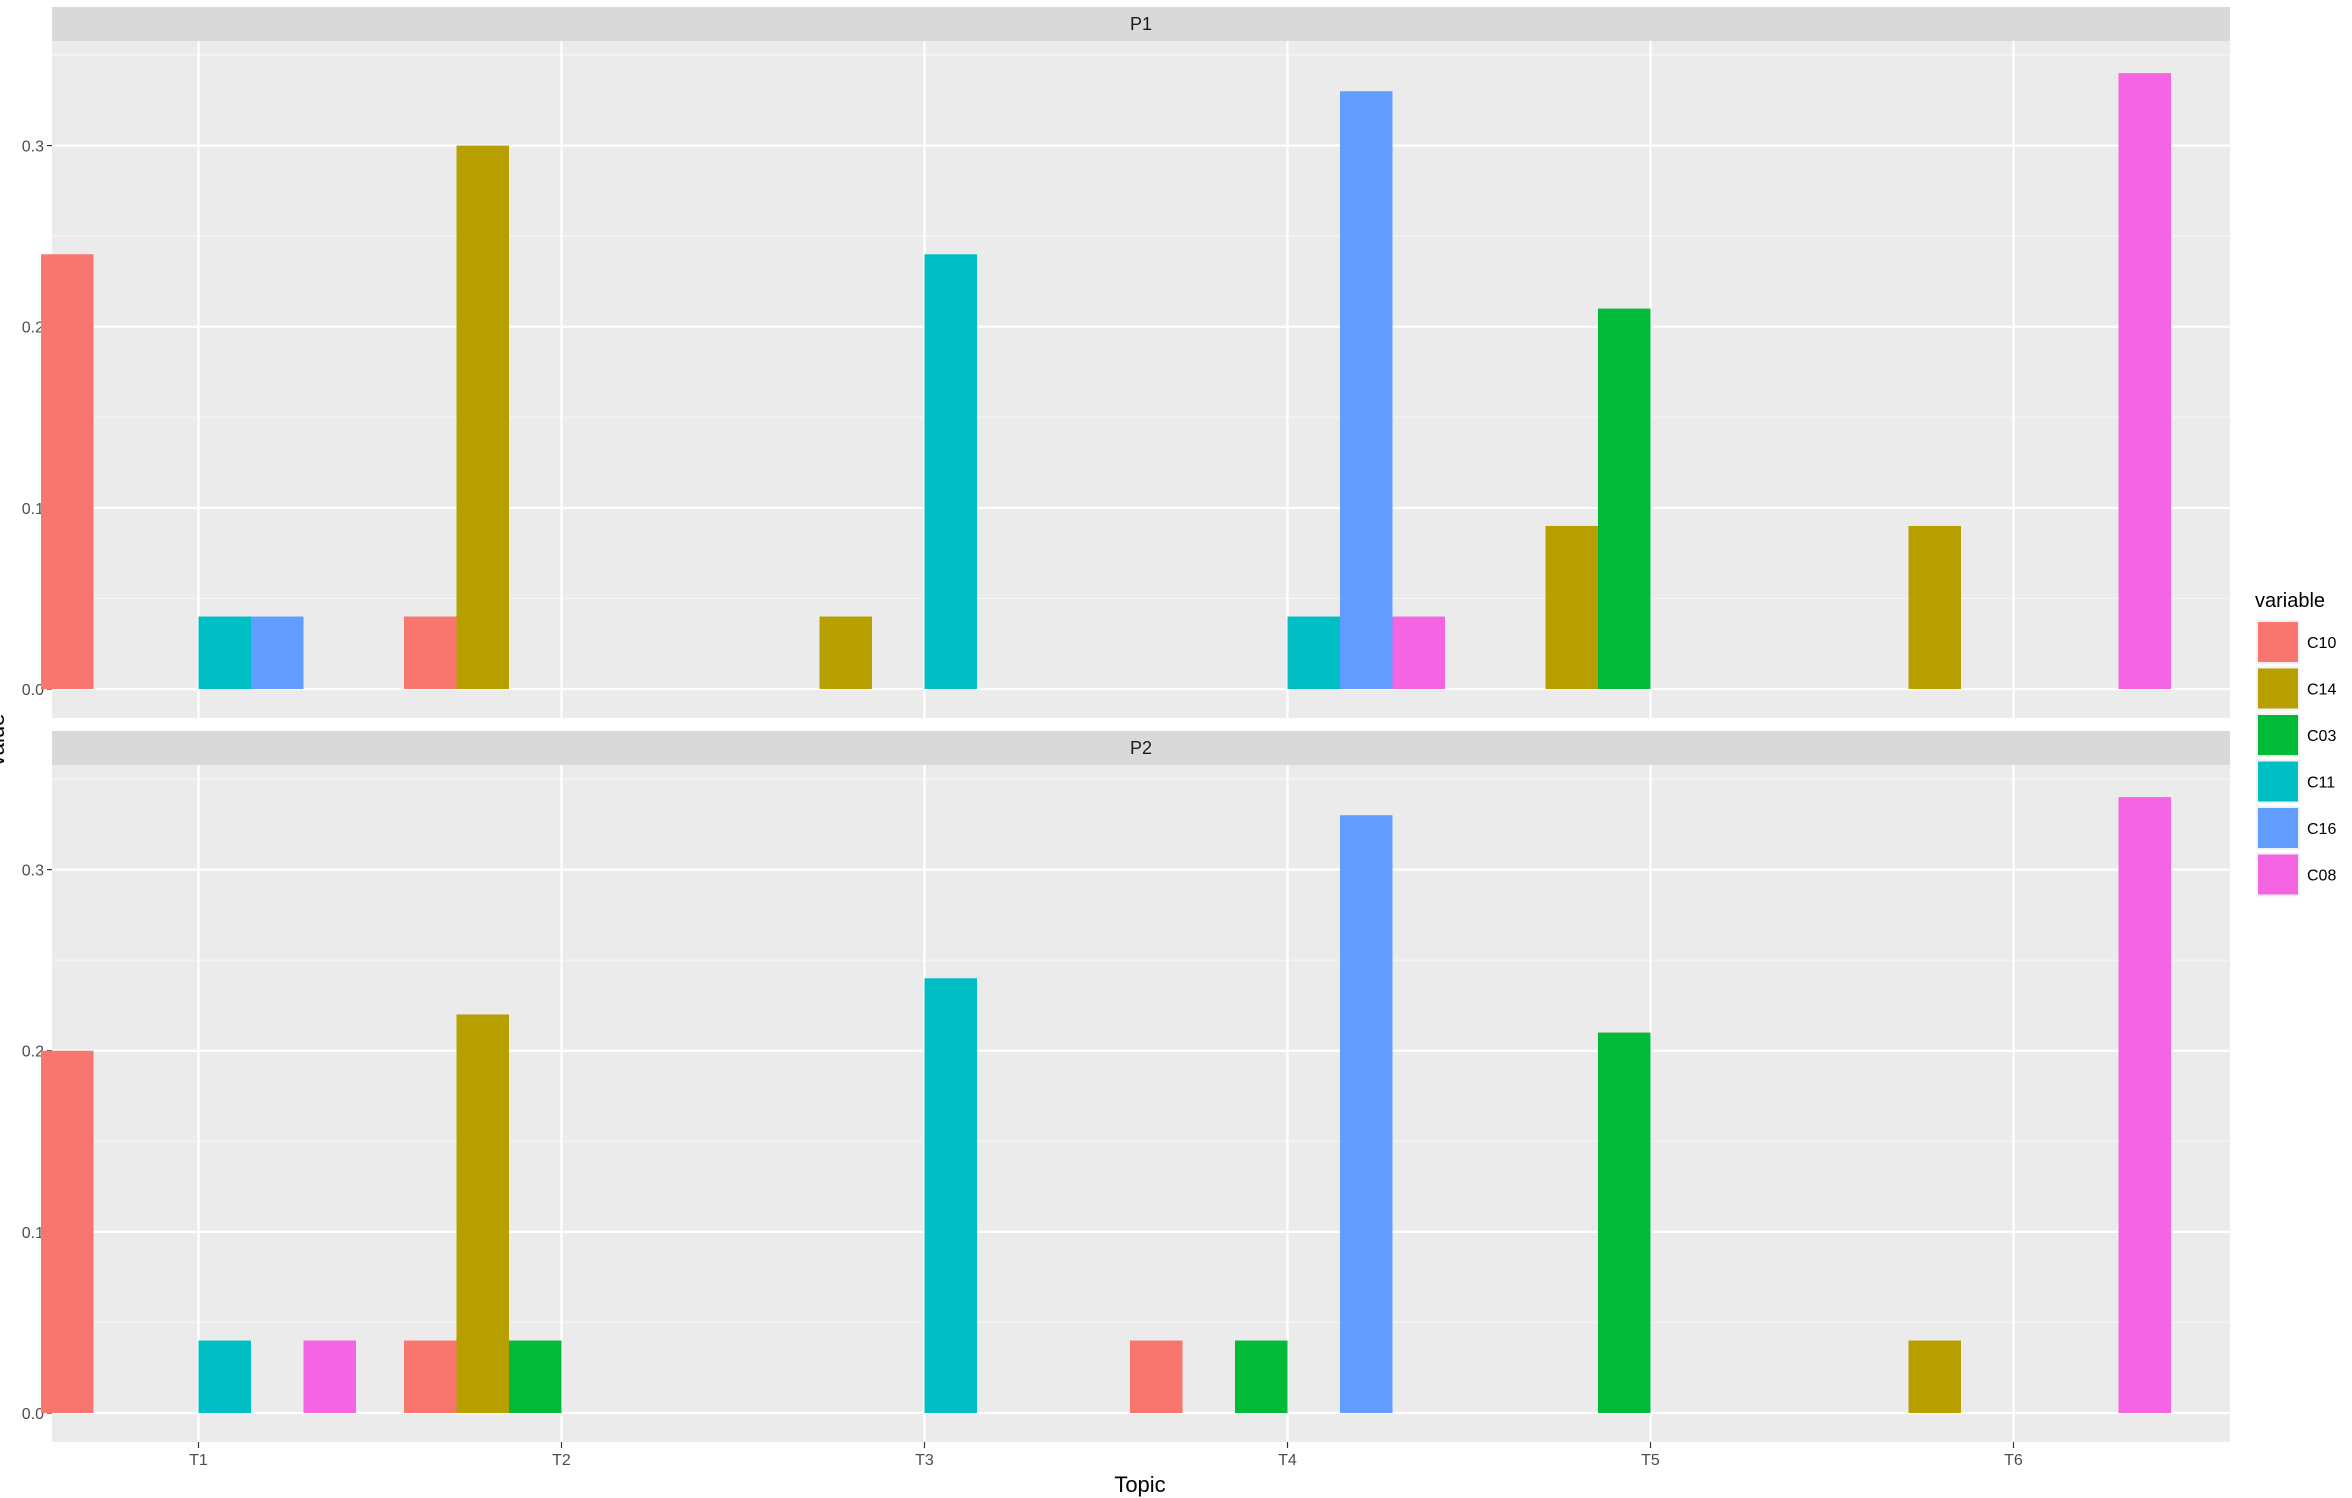 The width and height of the screenshot is (2352, 1498). What do you see at coordinates (2321, 829) in the screenshot?
I see `legend-label-c16: C16` at bounding box center [2321, 829].